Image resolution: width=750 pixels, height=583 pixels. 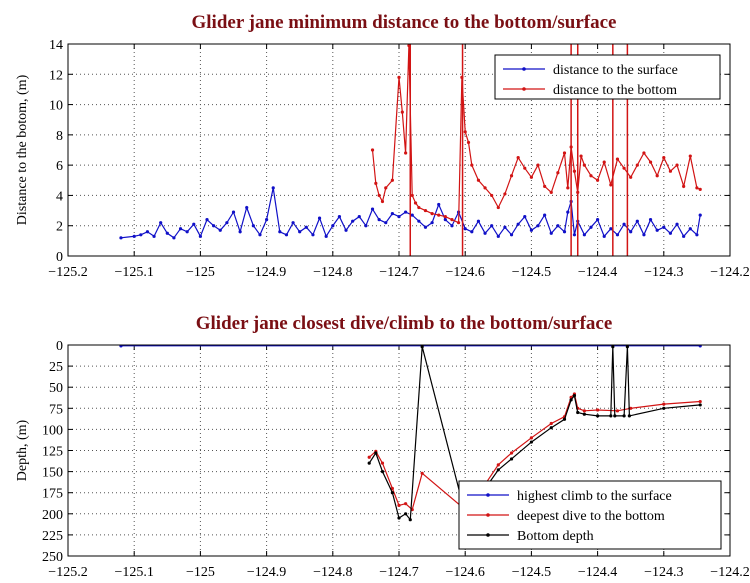 I want to click on y-tick-label: 2, so click(x=59, y=227).